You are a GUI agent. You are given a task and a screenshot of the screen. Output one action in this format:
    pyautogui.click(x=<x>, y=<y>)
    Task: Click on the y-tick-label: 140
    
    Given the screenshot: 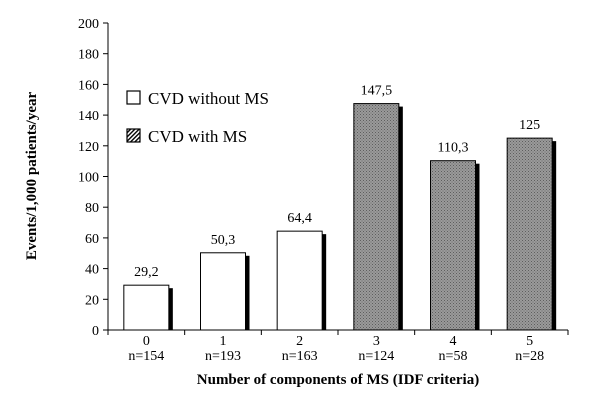 What is the action you would take?
    pyautogui.click(x=88, y=116)
    